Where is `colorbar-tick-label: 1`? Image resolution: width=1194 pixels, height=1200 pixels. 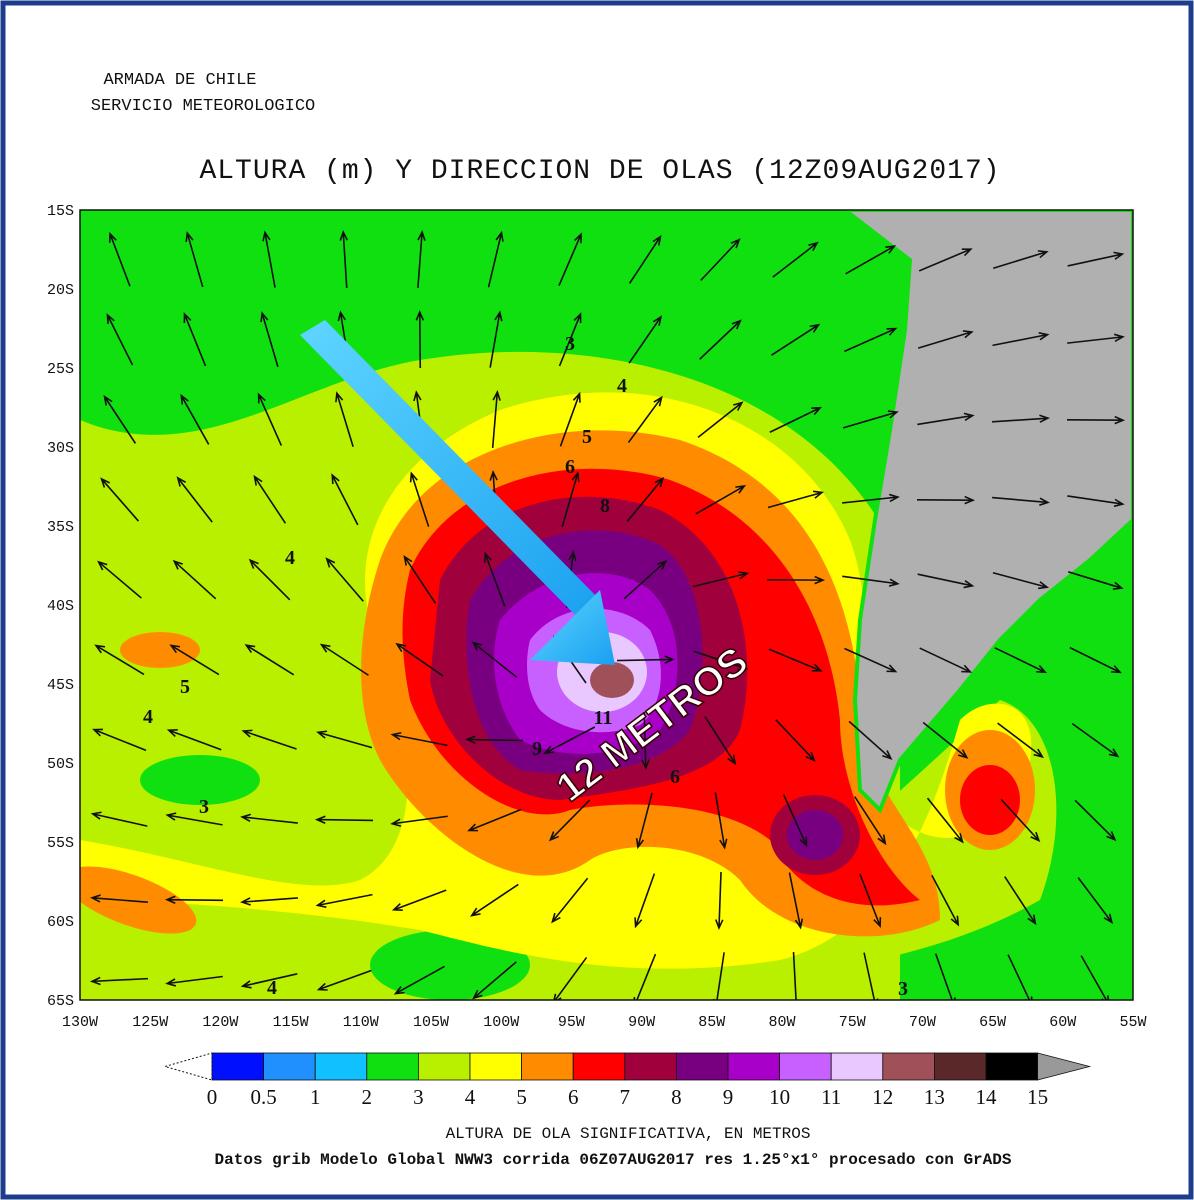 colorbar-tick-label: 1 is located at coordinates (315, 1097).